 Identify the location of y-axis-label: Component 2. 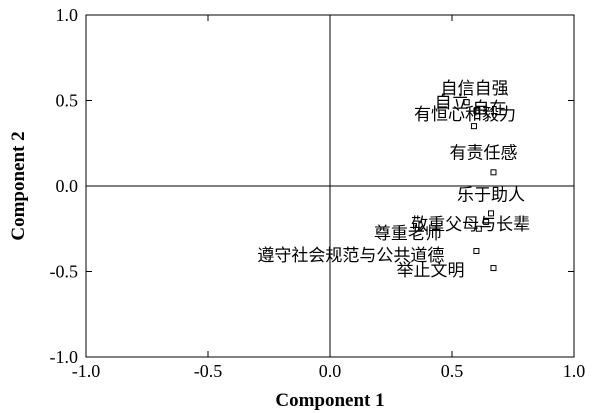
(18, 185).